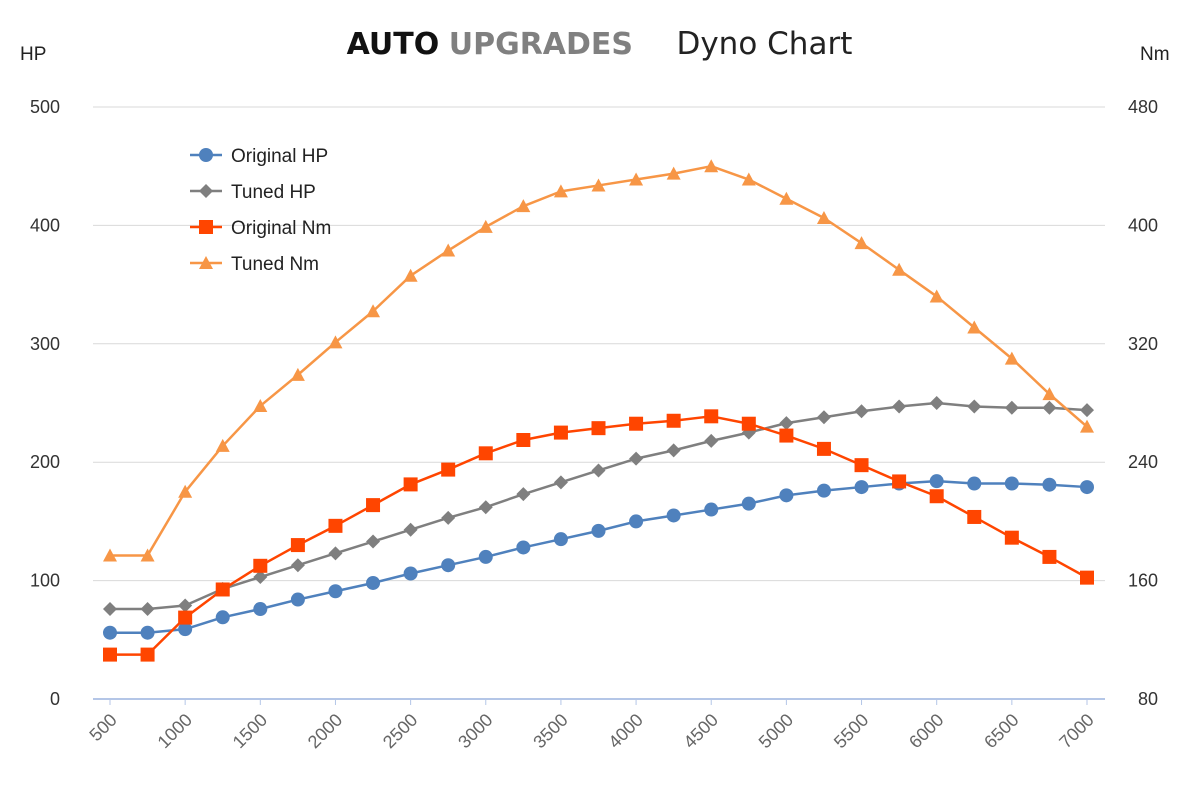  I want to click on right-tick-label: 480, so click(1143, 107).